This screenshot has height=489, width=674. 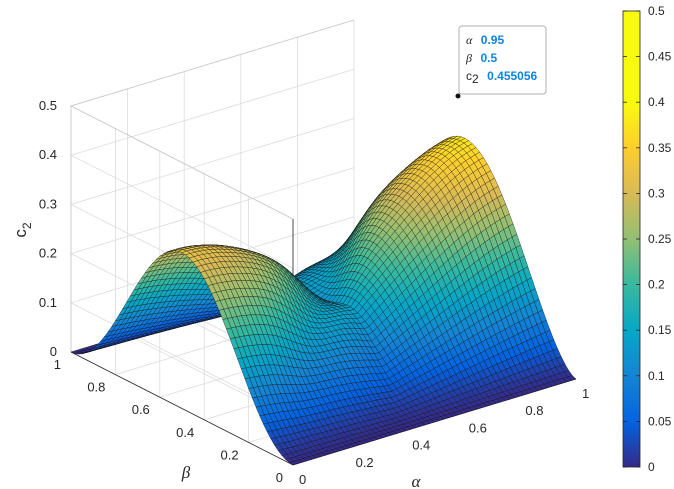 I want to click on z-axis-label: c2, so click(x=22, y=230).